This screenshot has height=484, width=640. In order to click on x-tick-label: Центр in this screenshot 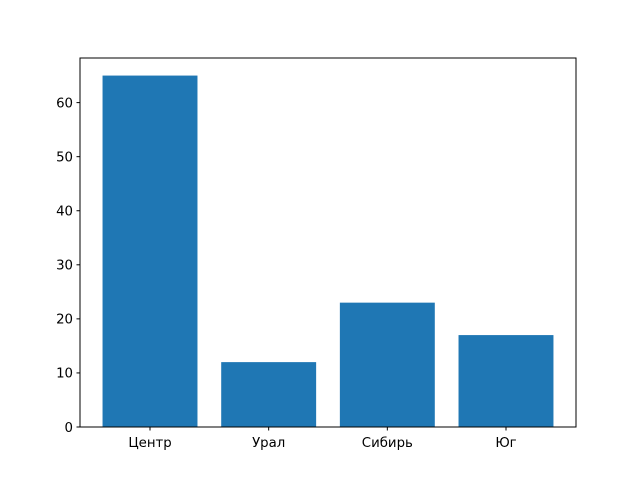, I will do `click(149, 443)`.